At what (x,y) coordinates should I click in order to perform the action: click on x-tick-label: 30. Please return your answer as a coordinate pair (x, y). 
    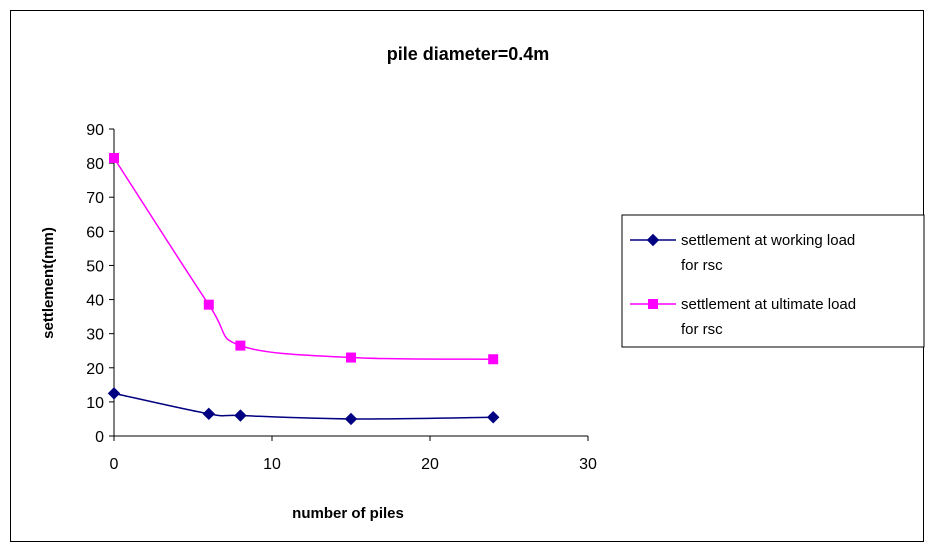
    Looking at the image, I should click on (588, 464).